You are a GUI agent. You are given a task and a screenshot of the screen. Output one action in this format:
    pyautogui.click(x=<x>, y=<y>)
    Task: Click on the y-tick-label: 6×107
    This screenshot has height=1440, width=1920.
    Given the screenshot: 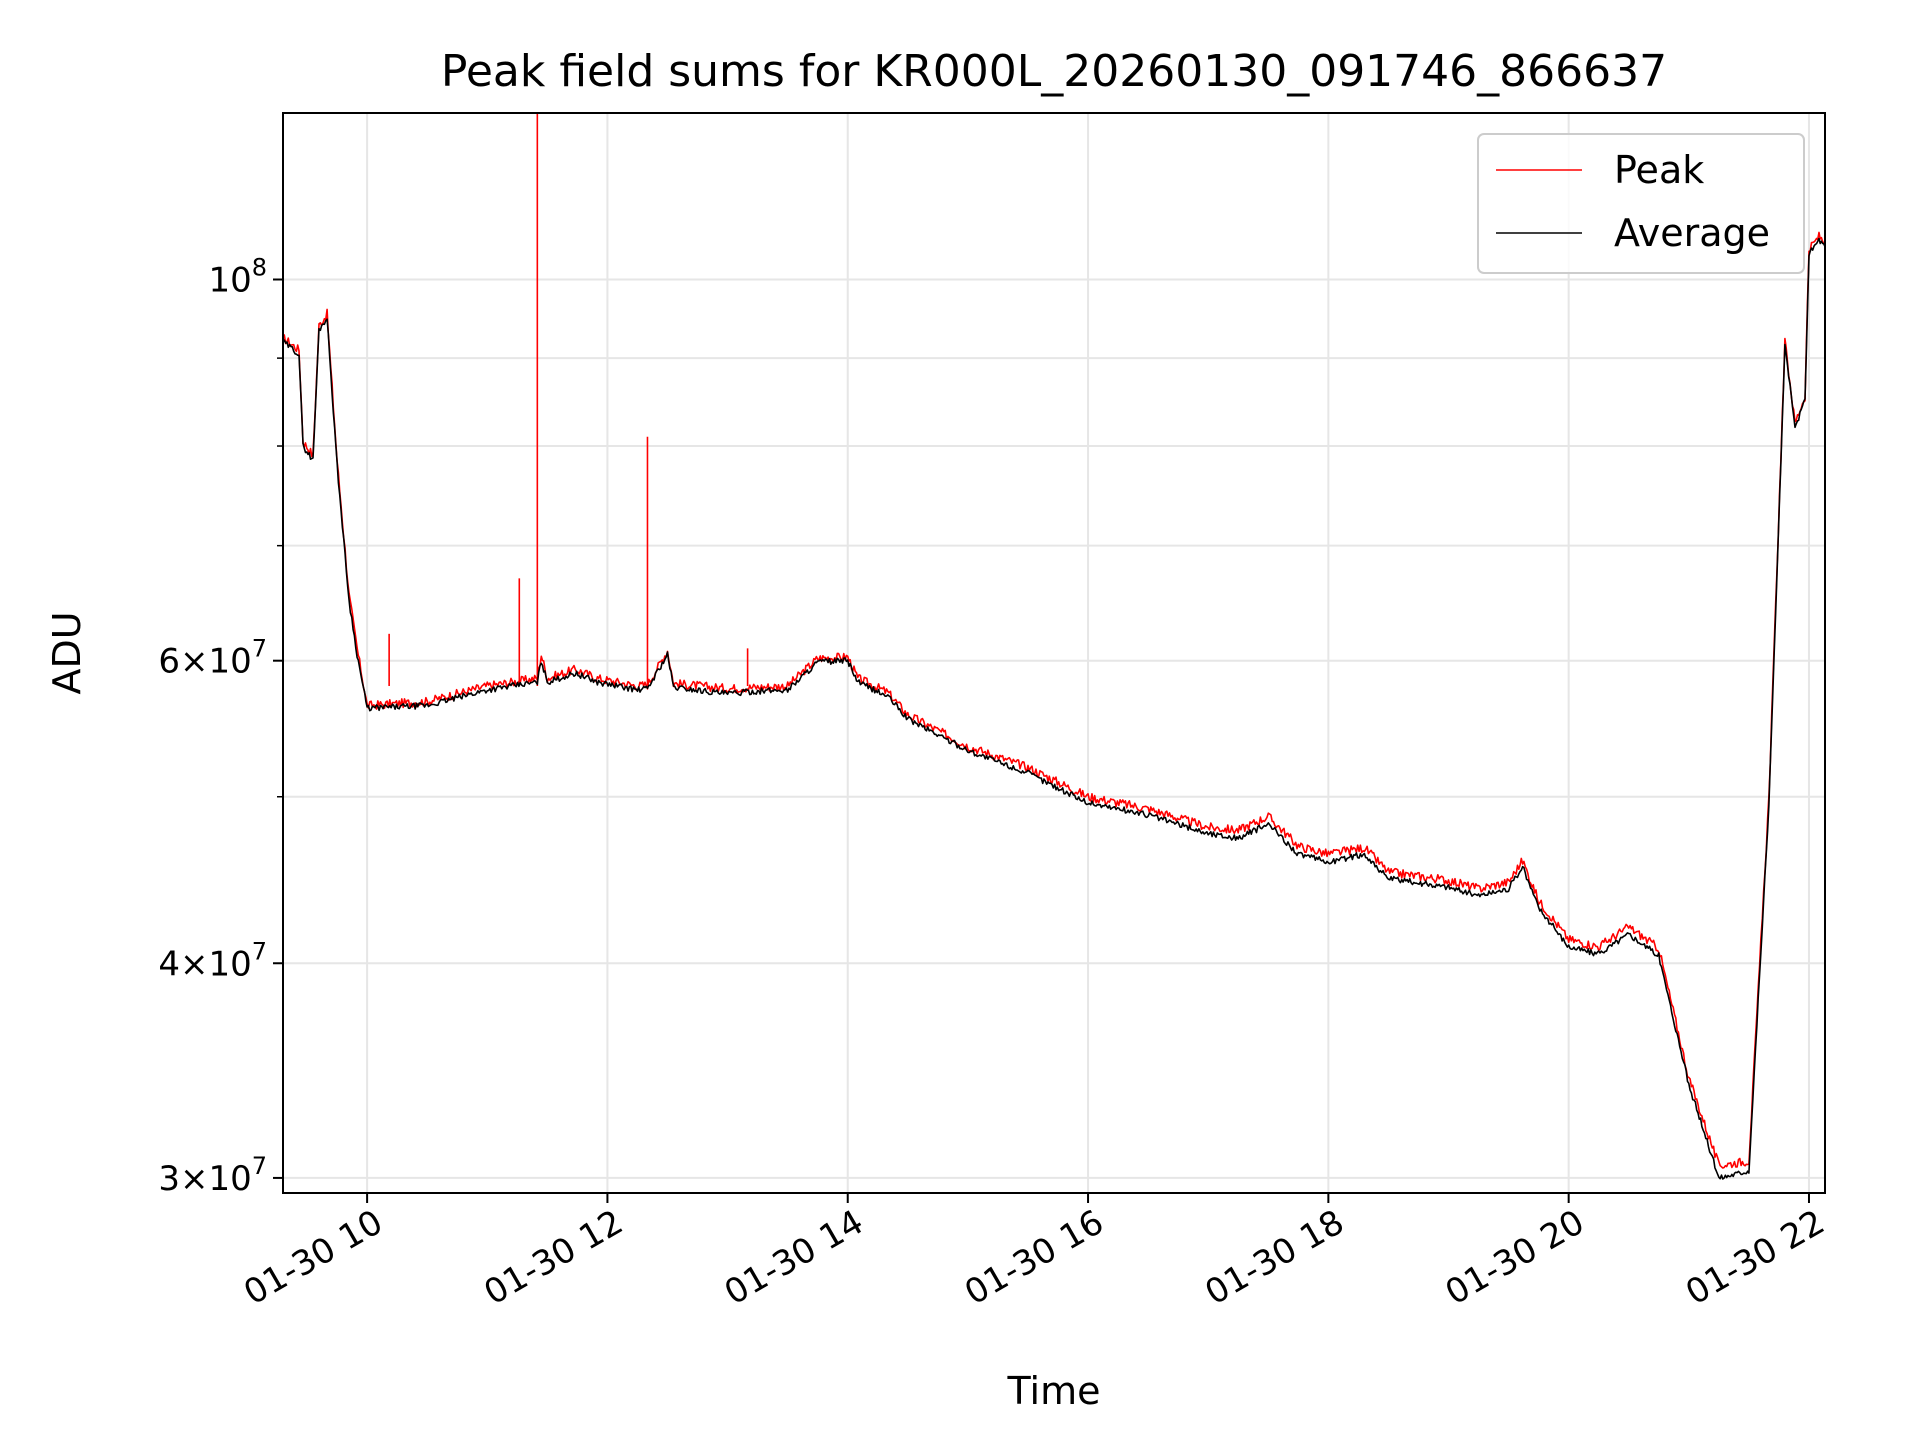 What is the action you would take?
    pyautogui.click(x=212, y=658)
    